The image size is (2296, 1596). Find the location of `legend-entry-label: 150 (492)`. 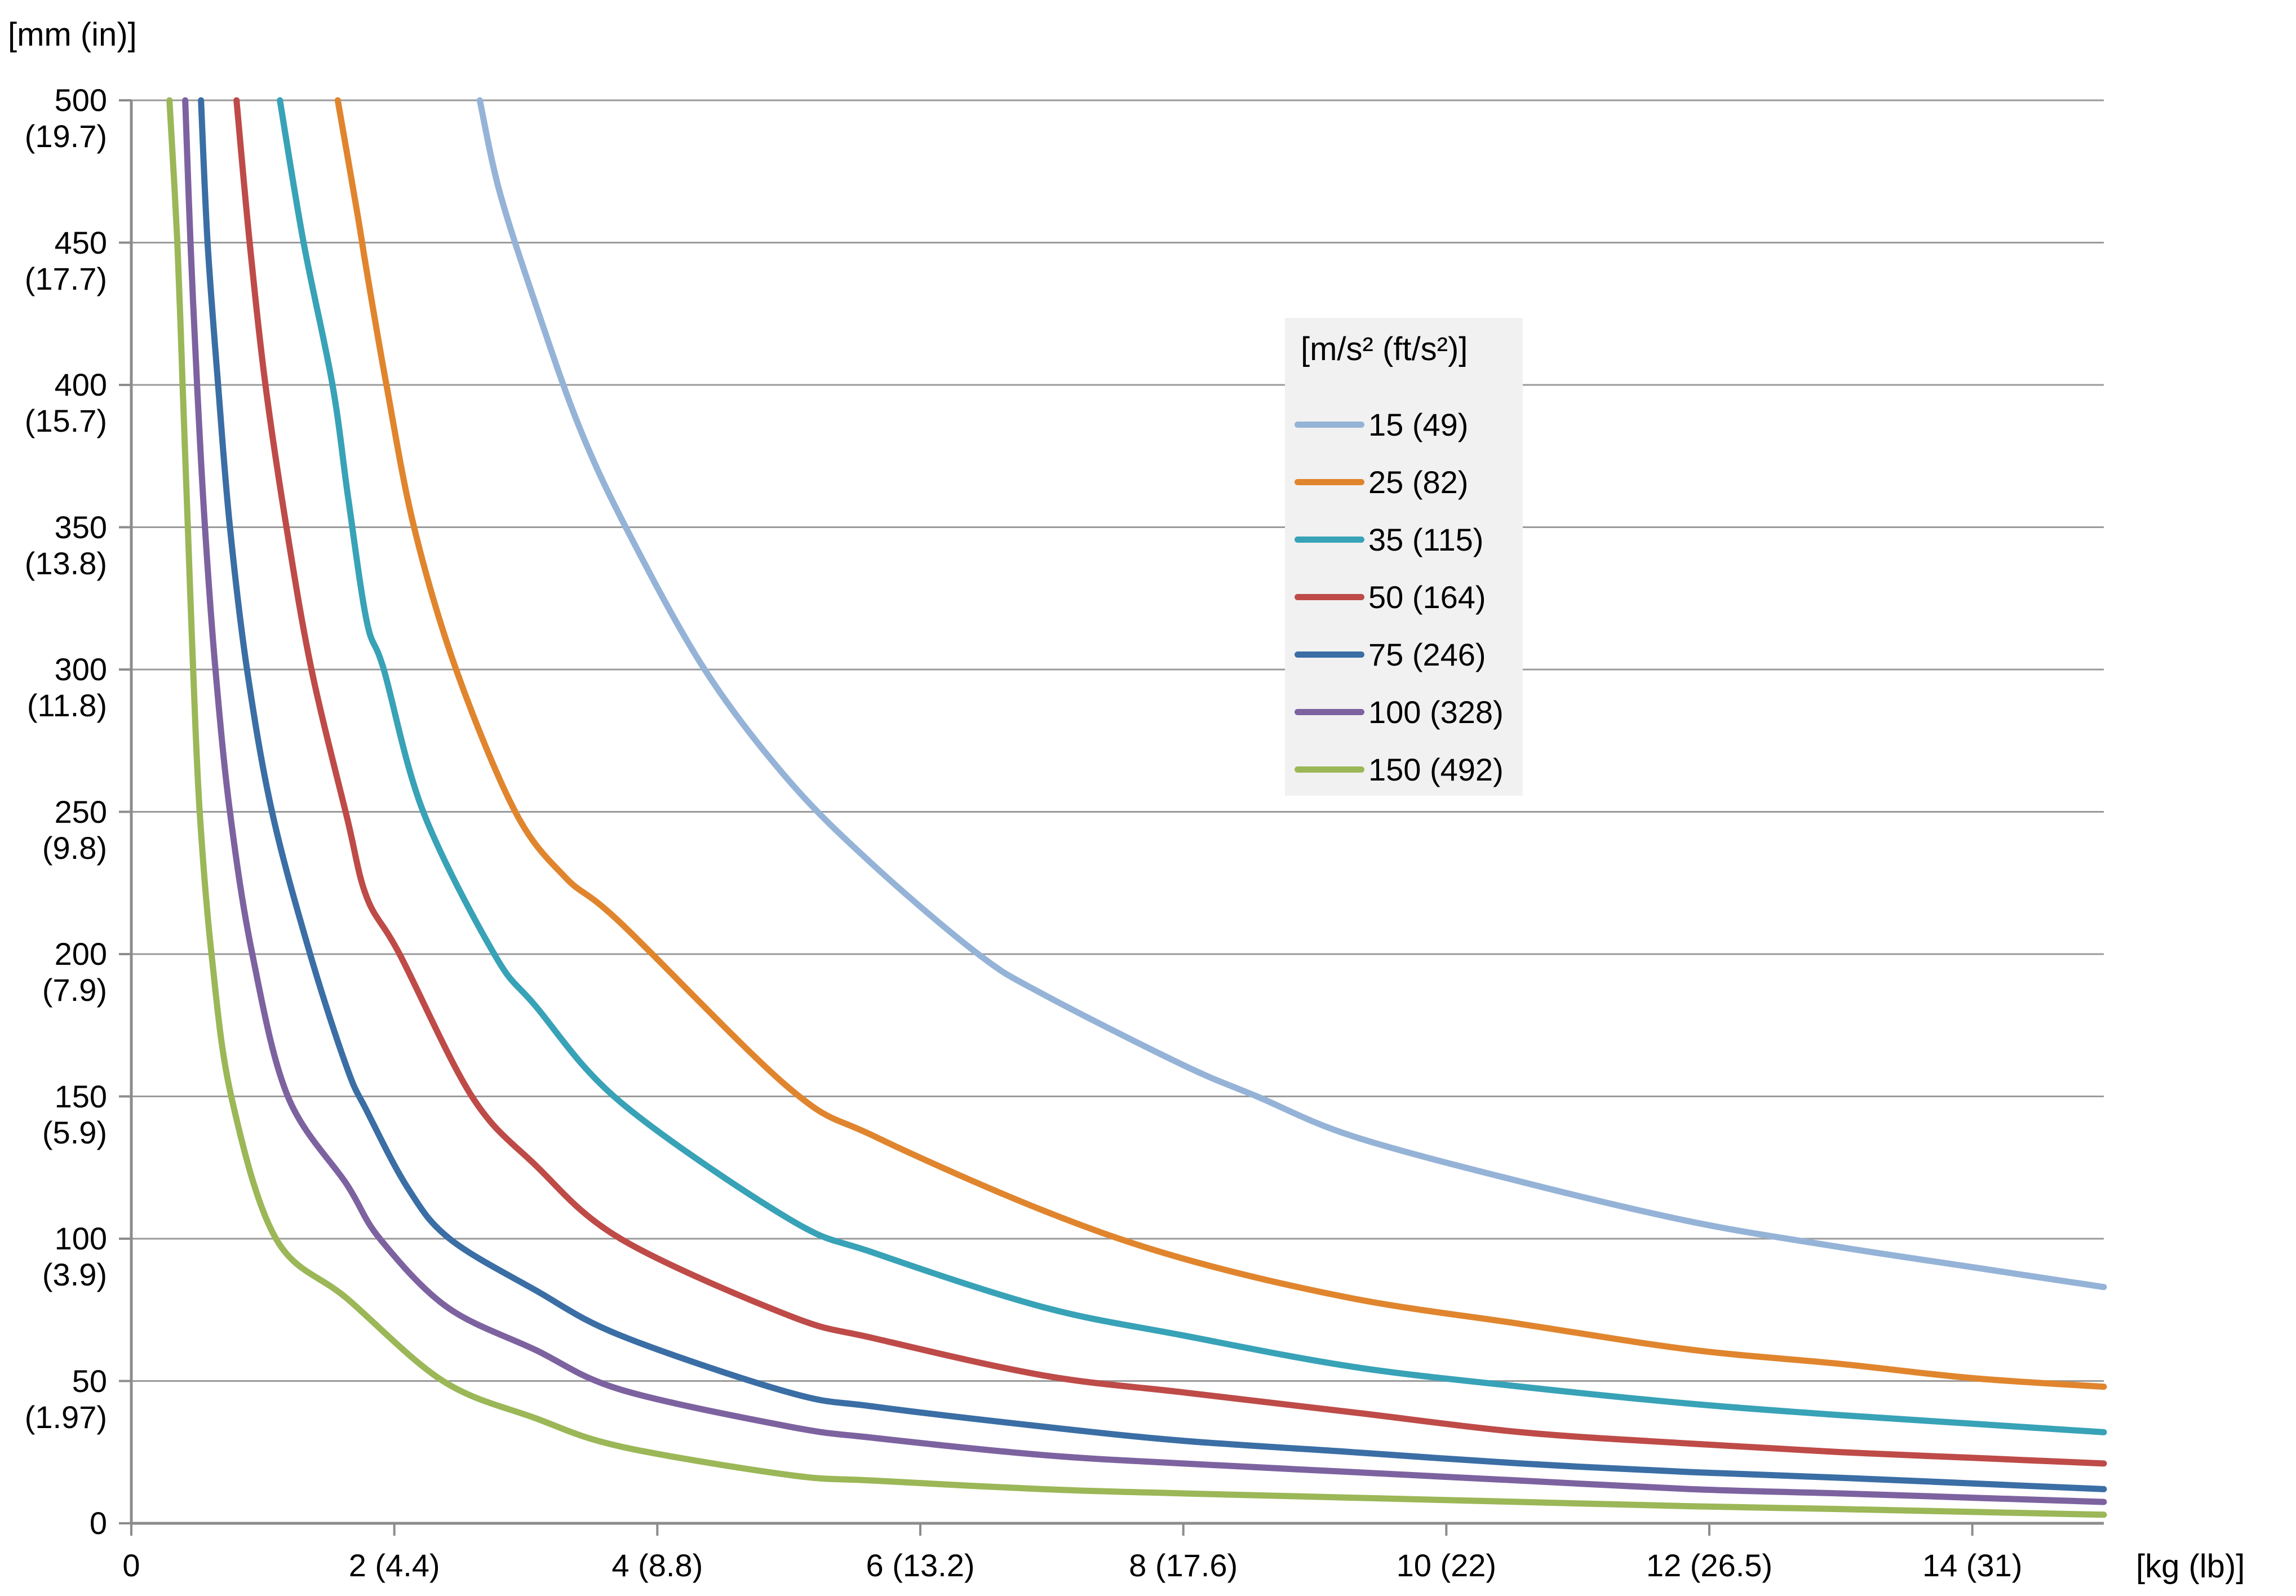

legend-entry-label: 150 (492) is located at coordinates (1436, 769).